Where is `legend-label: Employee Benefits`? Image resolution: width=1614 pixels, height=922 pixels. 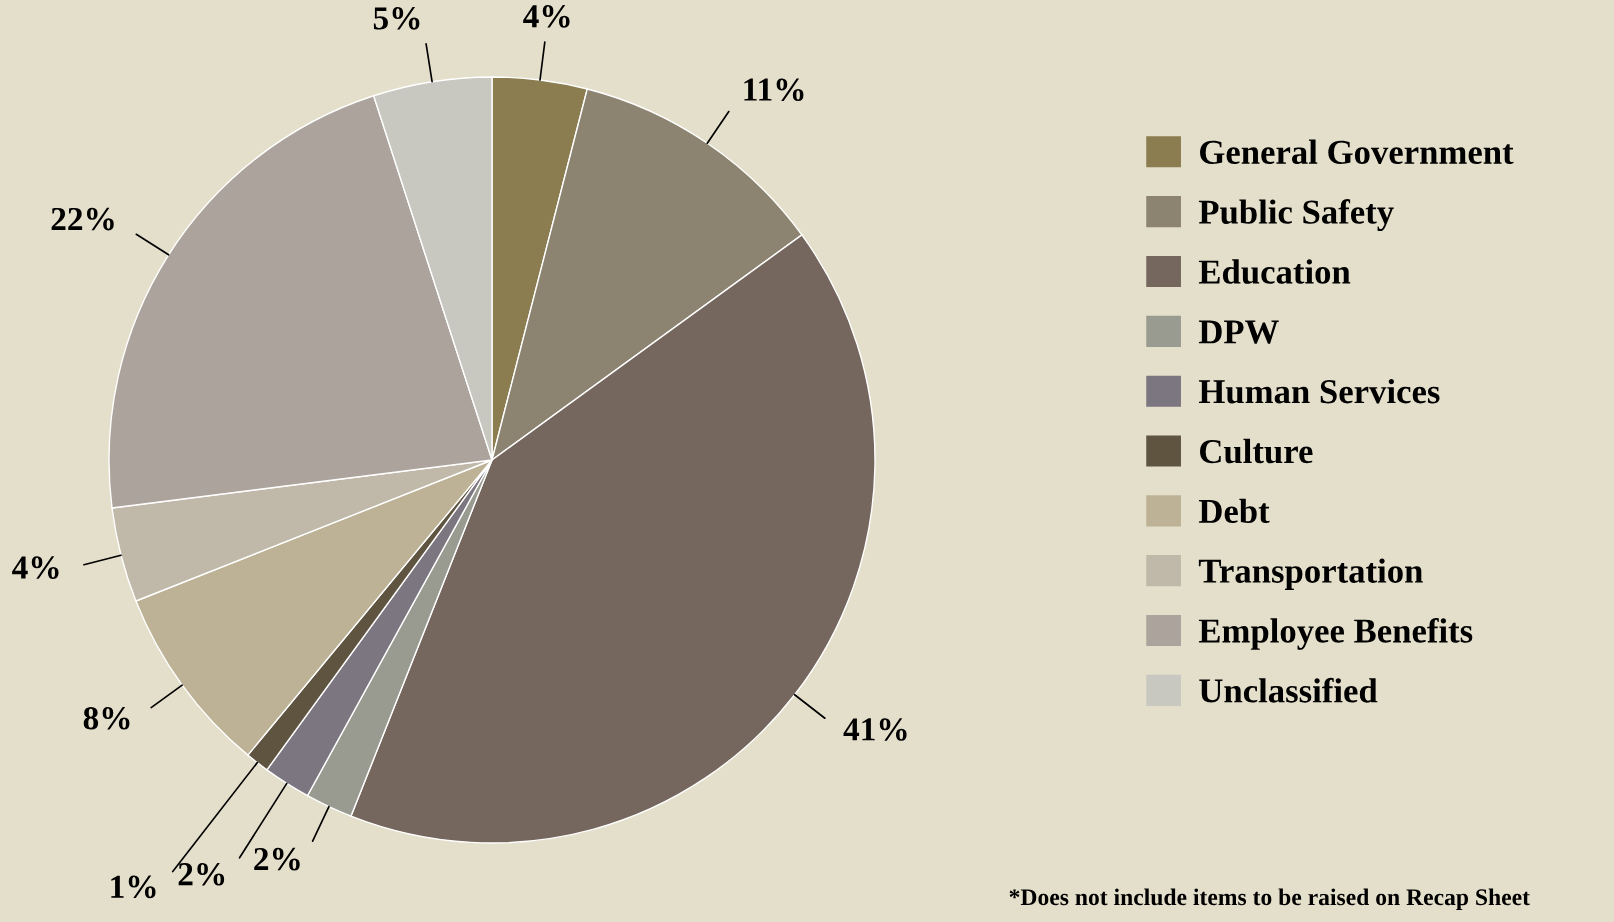 legend-label: Employee Benefits is located at coordinates (1335, 633).